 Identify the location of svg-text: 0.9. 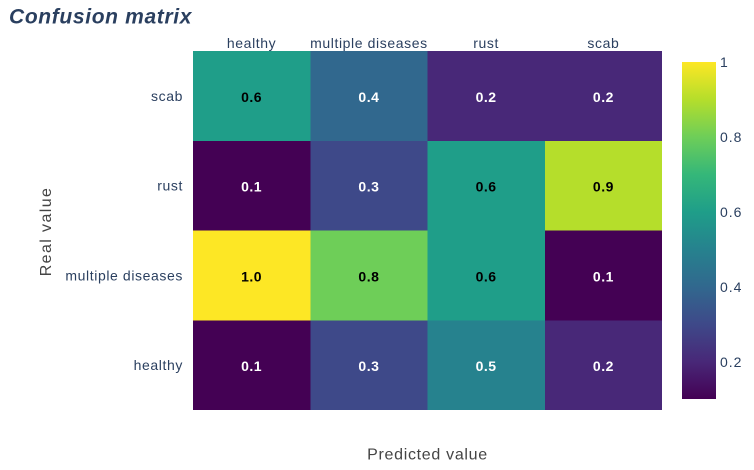
(603, 187).